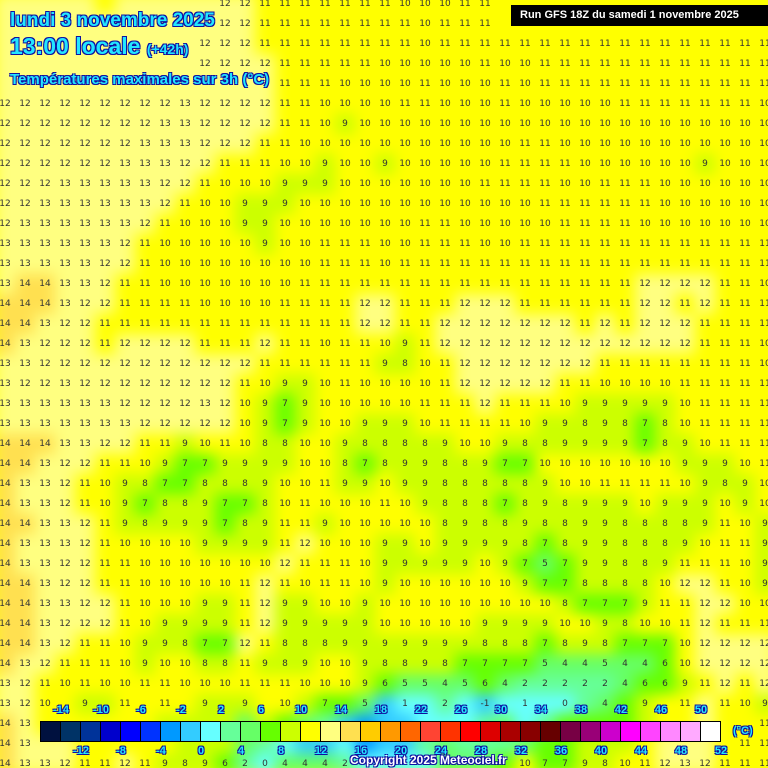 Image resolution: width=768 pixels, height=768 pixels. Describe the element at coordinates (401, 751) in the screenshot. I see `legend-label-bottom: 20` at that location.